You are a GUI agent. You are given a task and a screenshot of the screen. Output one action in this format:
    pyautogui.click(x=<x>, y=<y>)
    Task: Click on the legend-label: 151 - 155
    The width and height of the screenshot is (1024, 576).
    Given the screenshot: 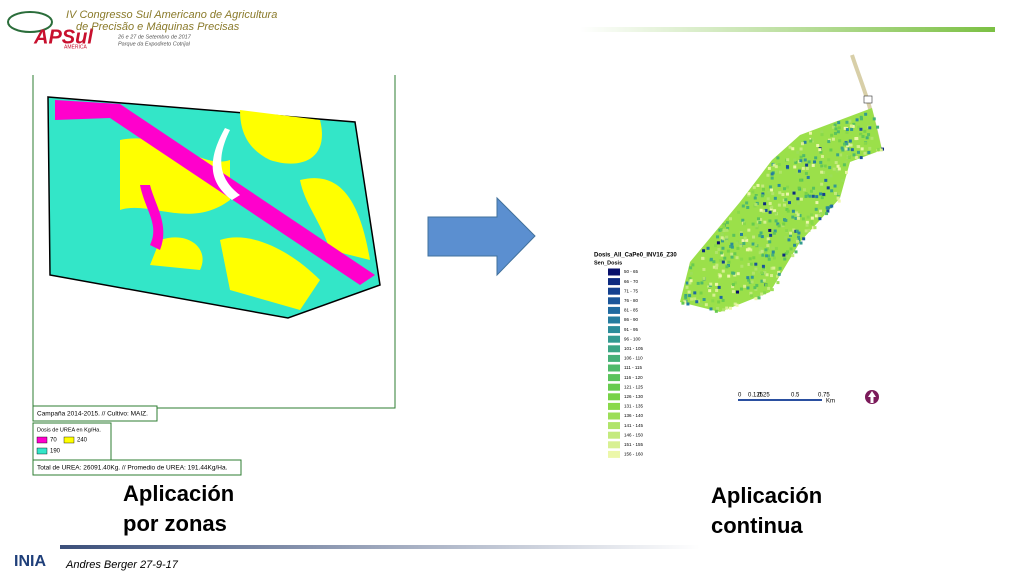 What is the action you would take?
    pyautogui.click(x=634, y=444)
    